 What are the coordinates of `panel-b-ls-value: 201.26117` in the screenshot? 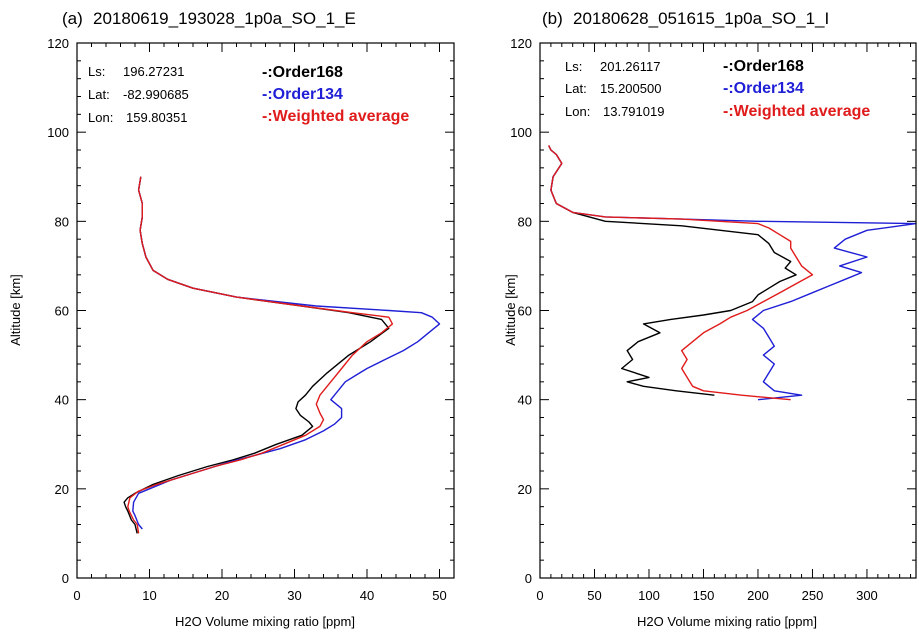 It's located at (630, 66).